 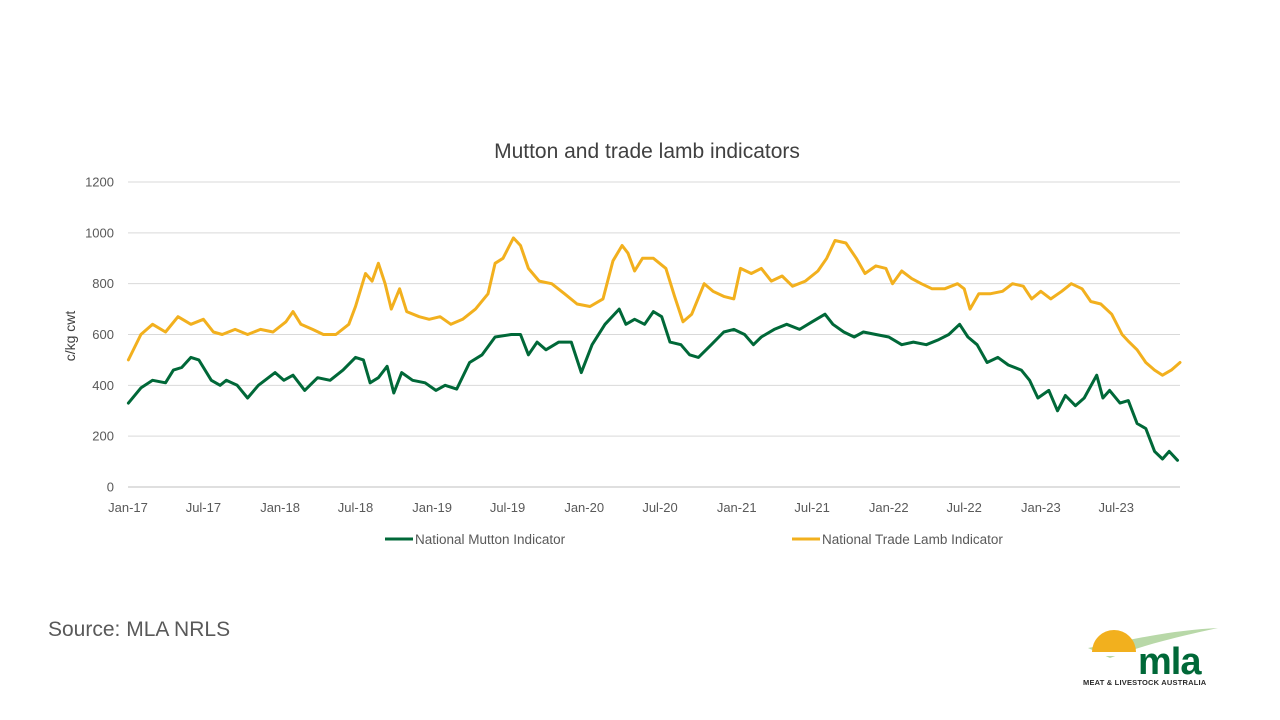 I want to click on x-tick-label: Jul-20, so click(x=659, y=507).